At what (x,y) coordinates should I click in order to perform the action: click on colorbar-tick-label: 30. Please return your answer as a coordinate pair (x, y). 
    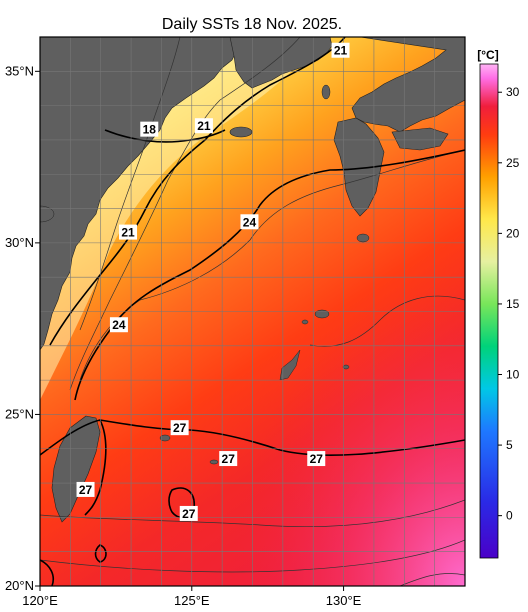
    Looking at the image, I should click on (513, 92).